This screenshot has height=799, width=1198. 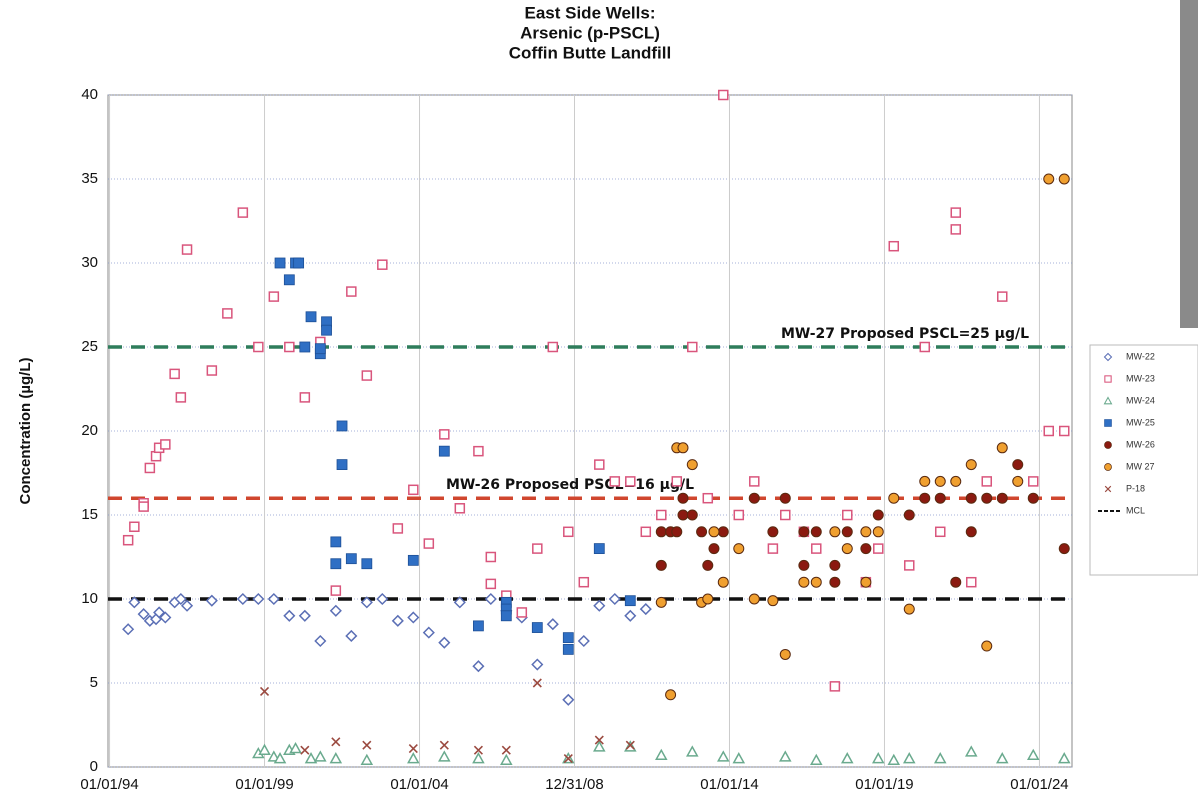 I want to click on legend-label: MW 27, so click(x=1140, y=466).